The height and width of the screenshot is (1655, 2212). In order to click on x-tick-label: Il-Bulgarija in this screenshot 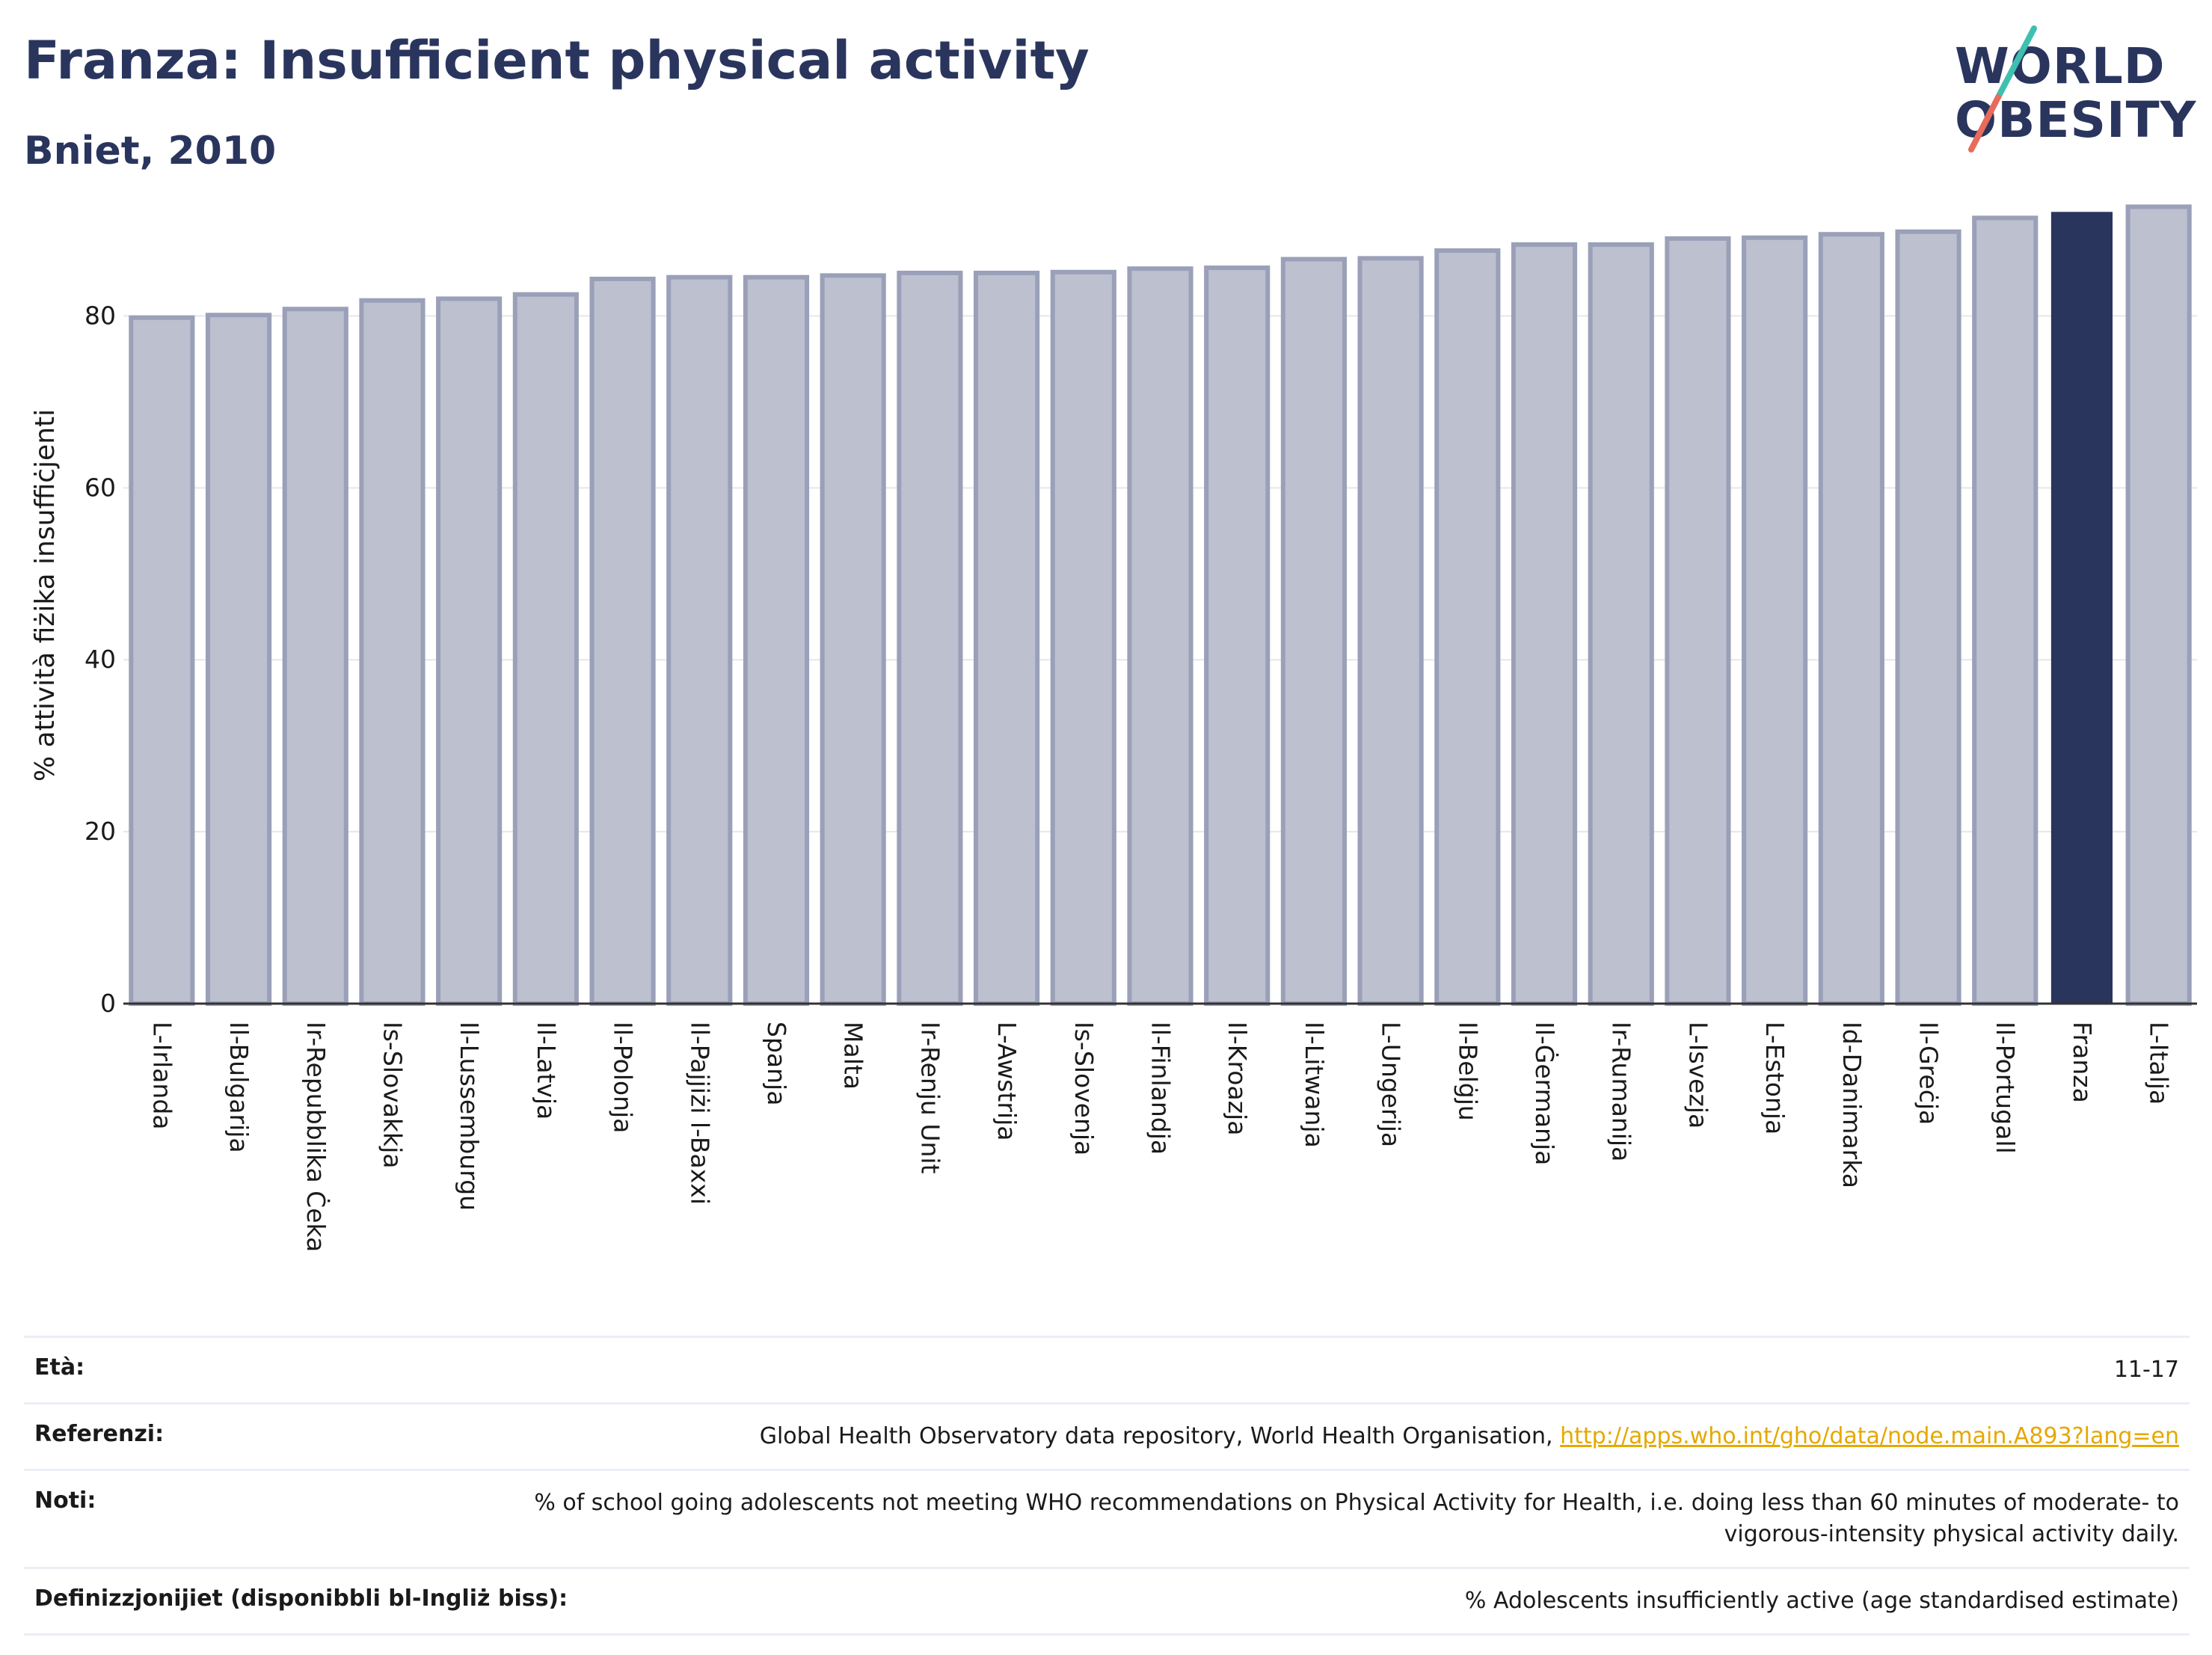, I will do `click(239, 1087)`.